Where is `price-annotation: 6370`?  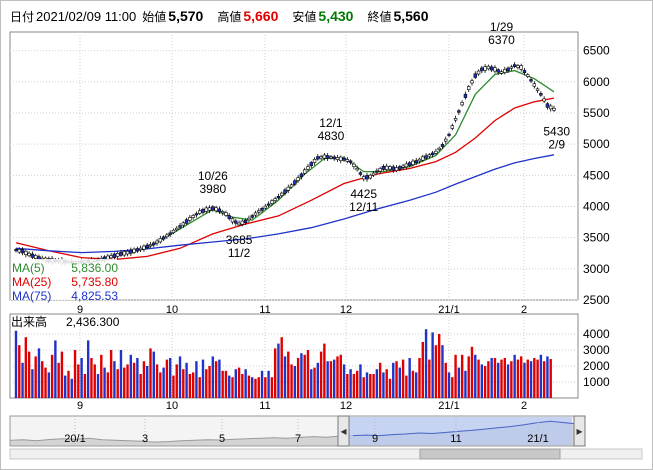
price-annotation: 6370 is located at coordinates (501, 40).